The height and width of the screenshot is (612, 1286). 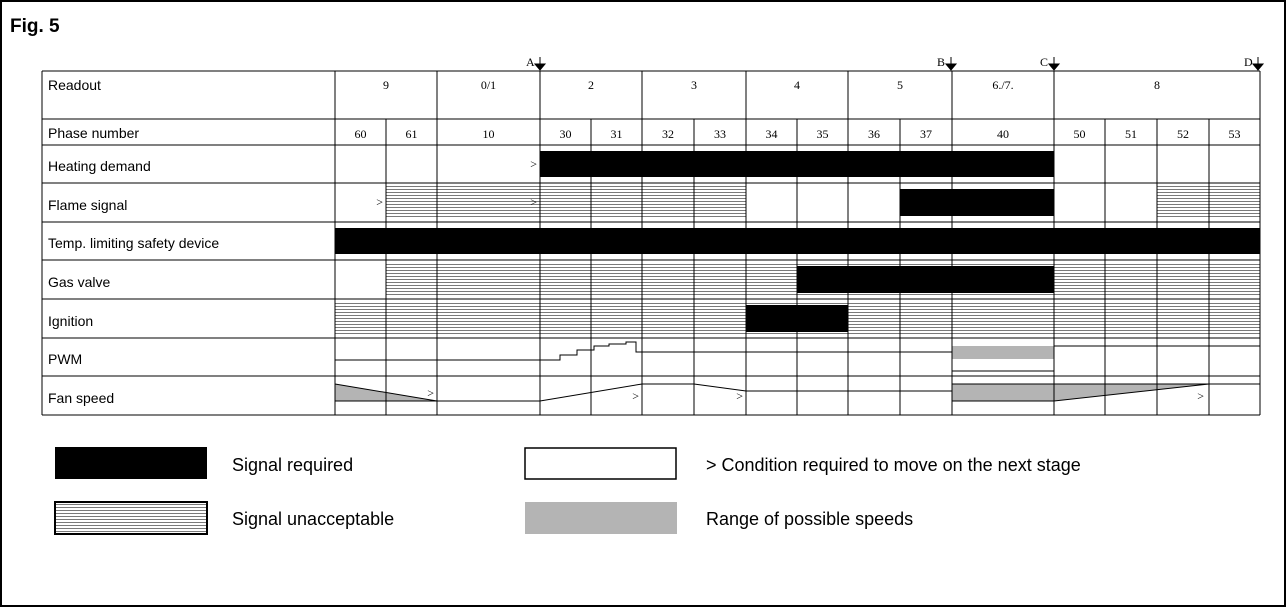 What do you see at coordinates (133, 243) in the screenshot?
I see `row-label: Temp. limiting safety device` at bounding box center [133, 243].